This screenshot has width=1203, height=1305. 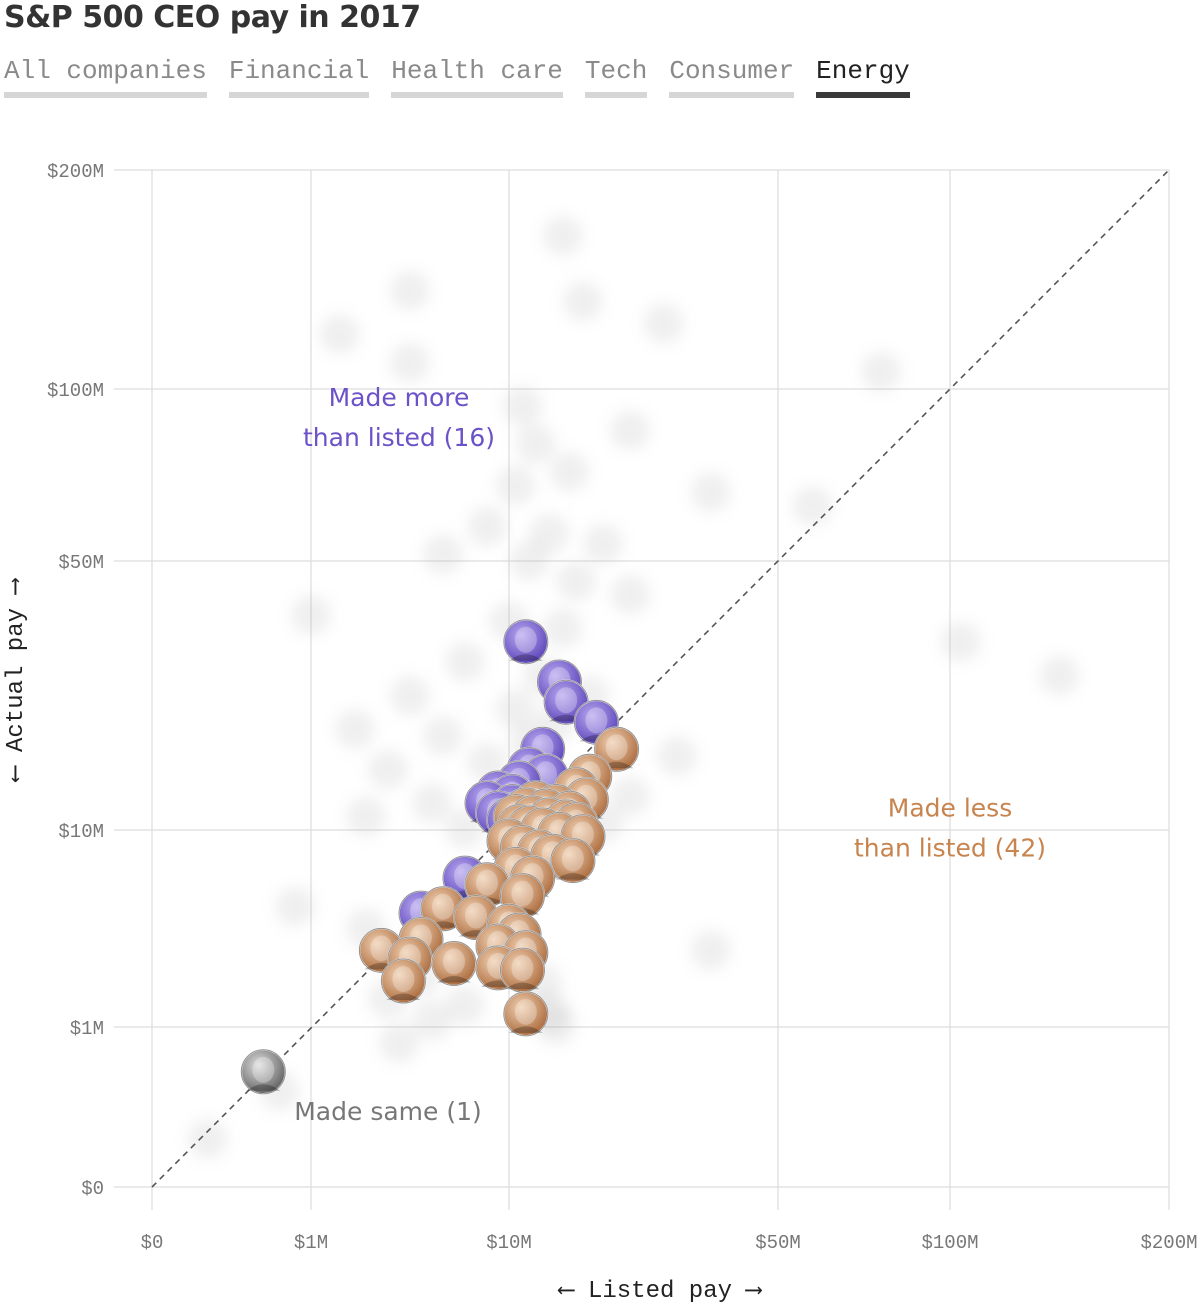 I want to click on x-axis-title: ⟵ Listed pay ⟶, so click(x=659, y=1291).